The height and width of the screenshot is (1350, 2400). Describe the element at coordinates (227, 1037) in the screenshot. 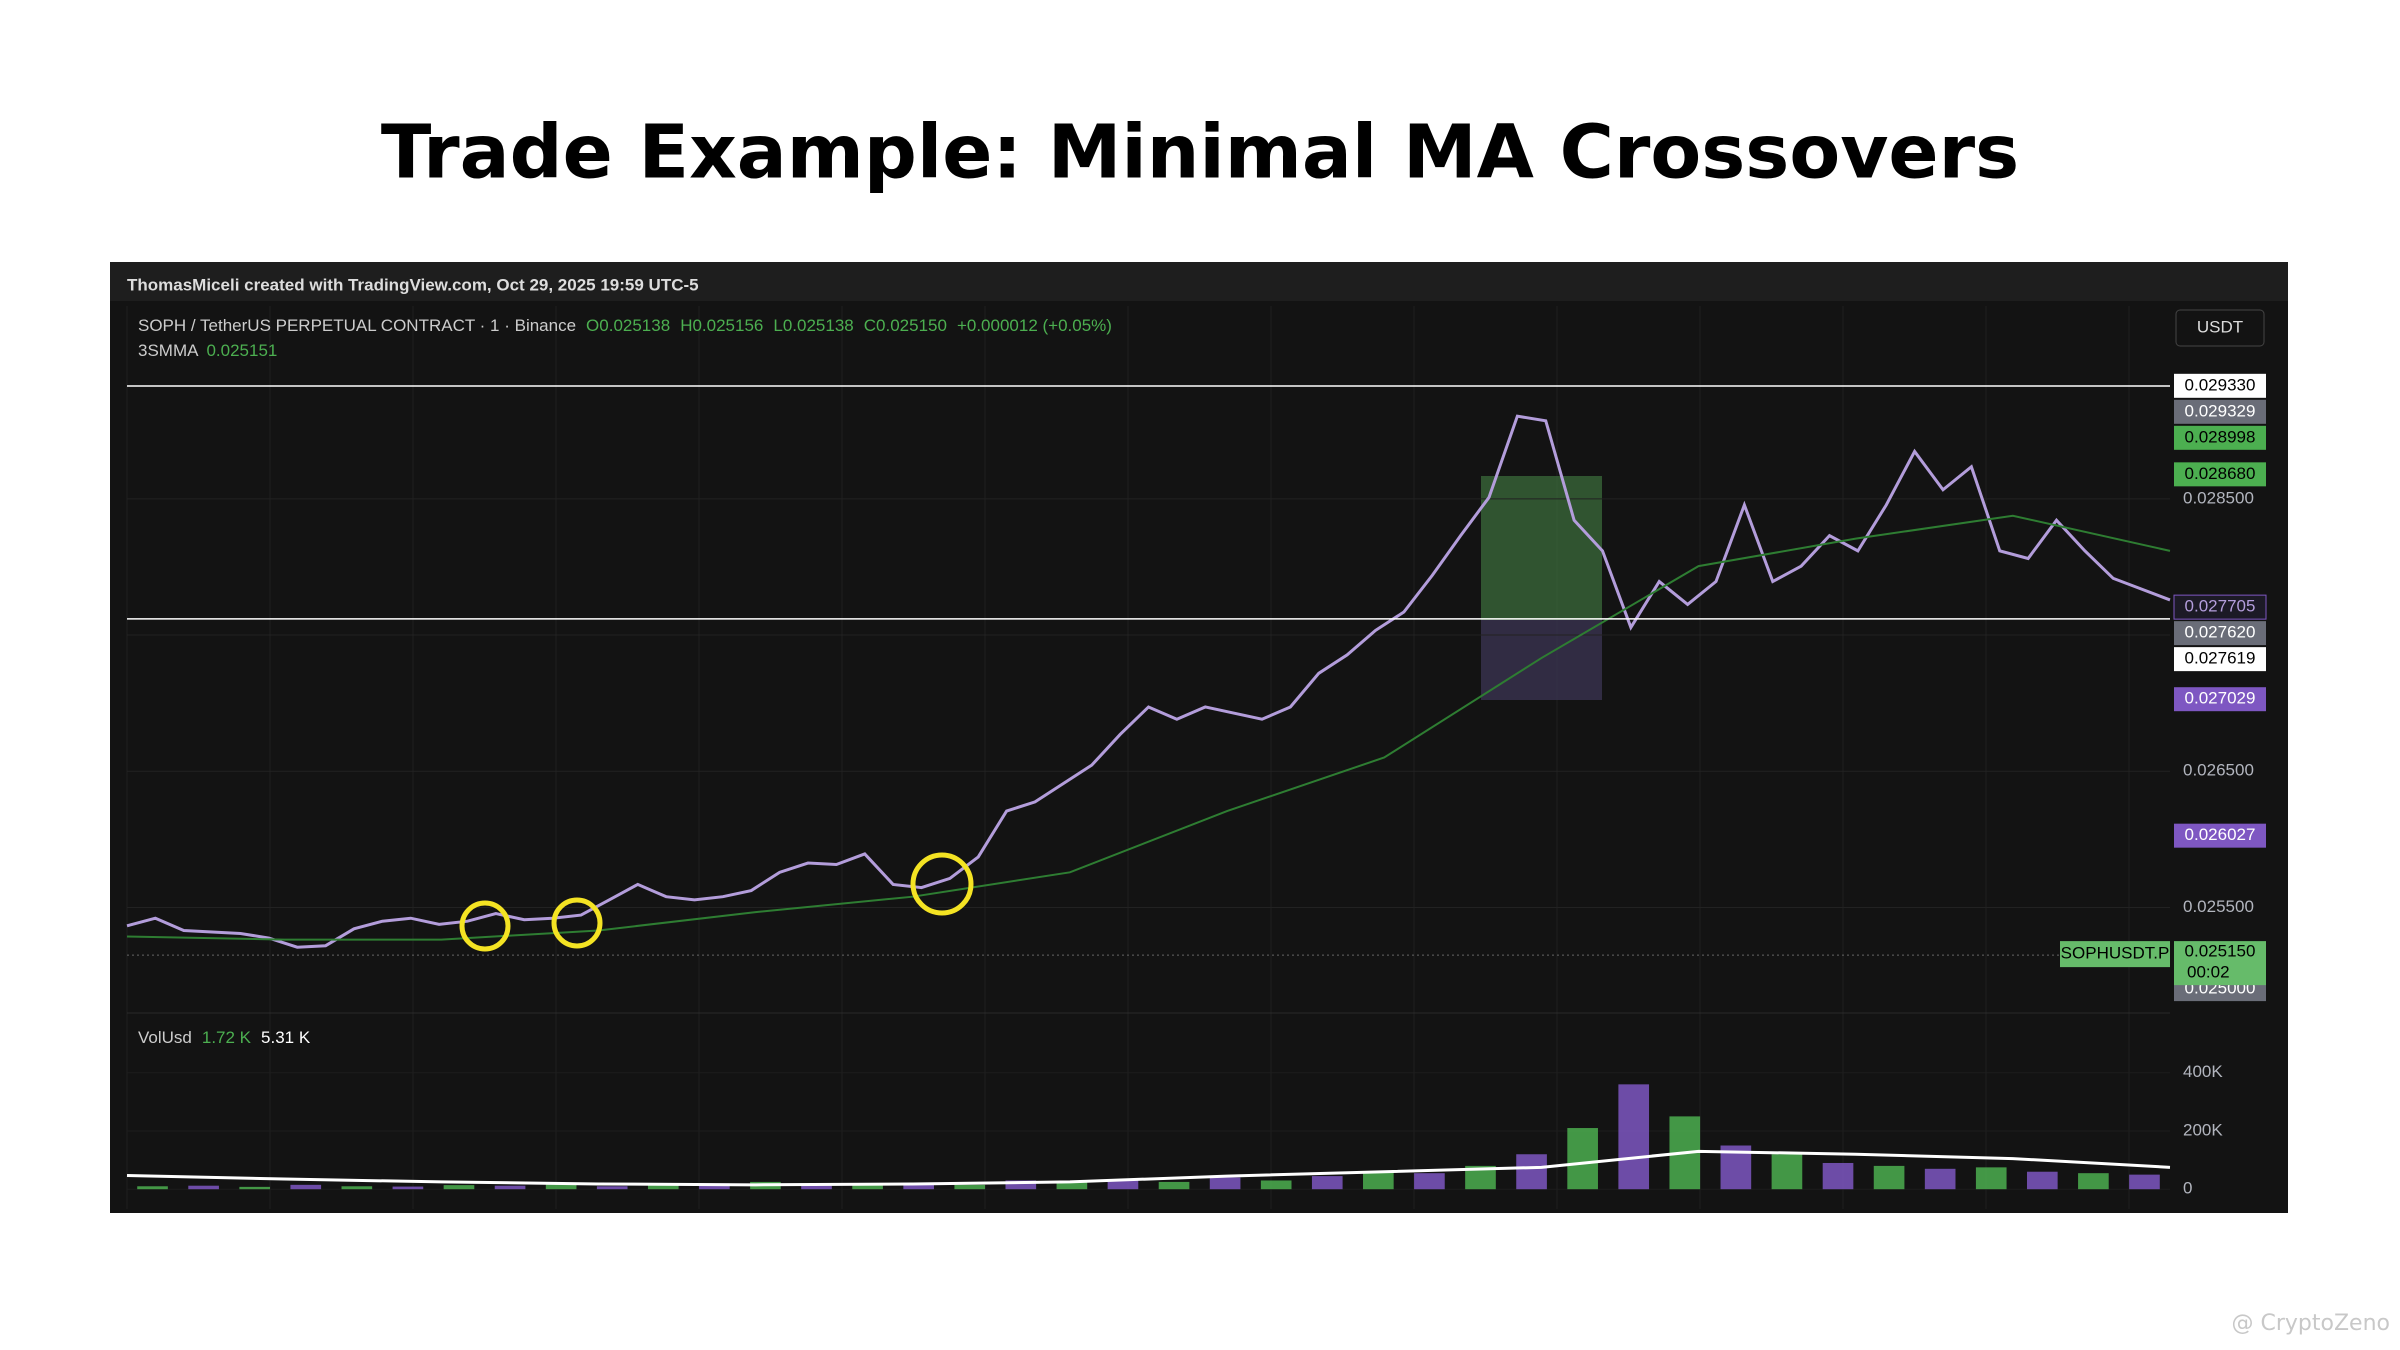

I see `volume-value: 1.72 K` at that location.